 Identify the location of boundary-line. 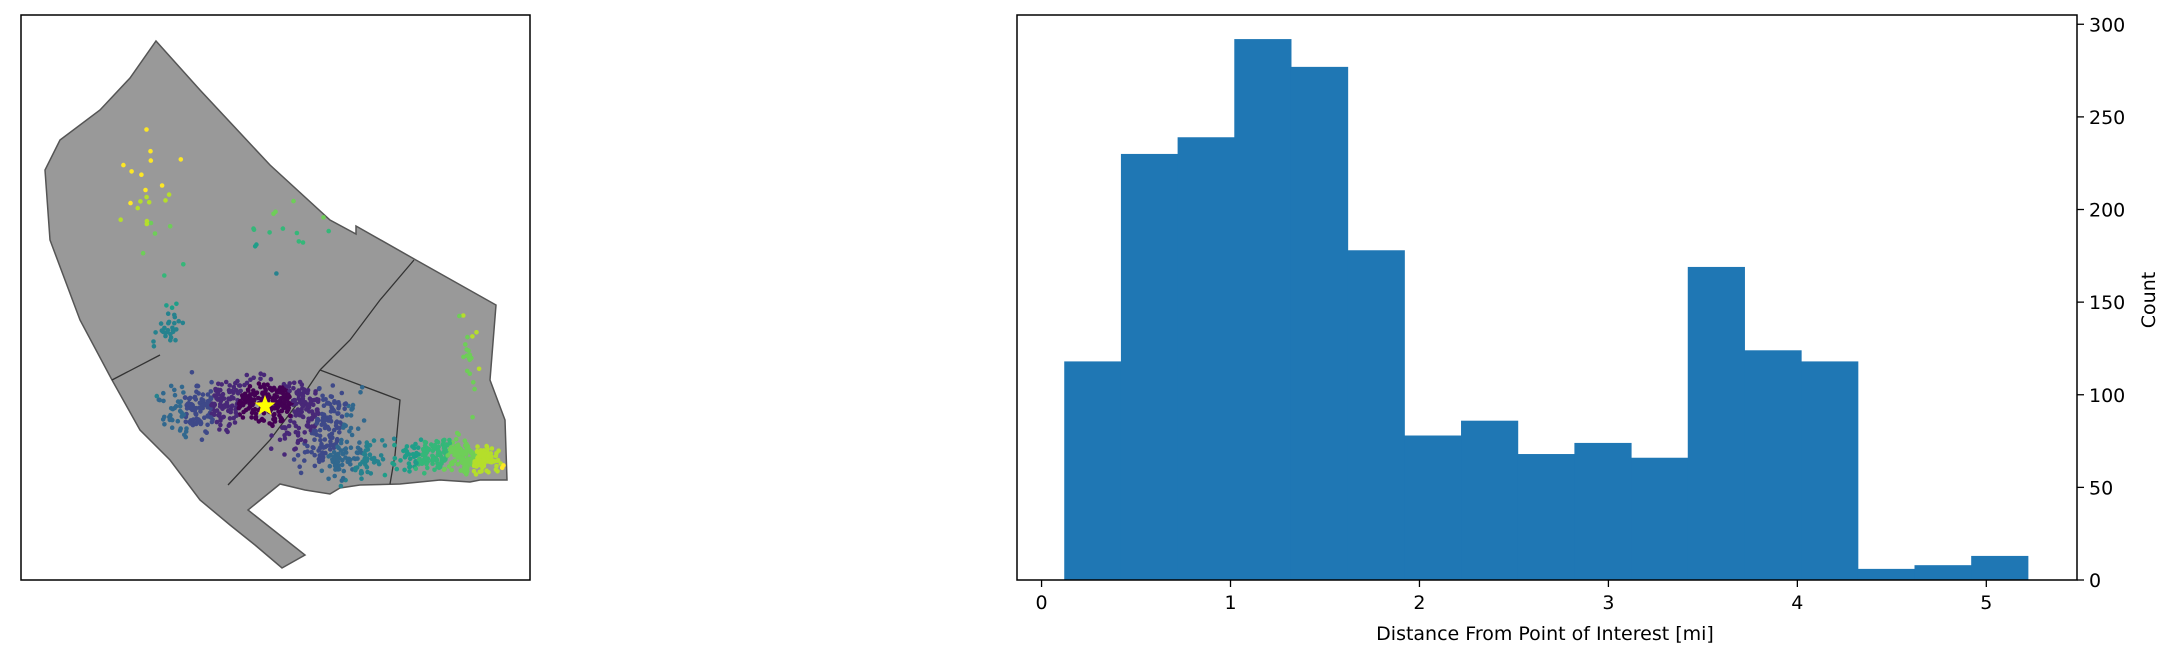
(136, 367).